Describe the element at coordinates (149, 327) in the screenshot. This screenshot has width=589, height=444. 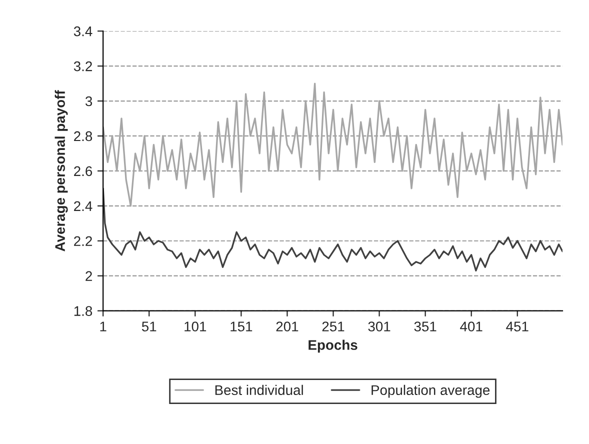
I see `x-tick-label: 51` at that location.